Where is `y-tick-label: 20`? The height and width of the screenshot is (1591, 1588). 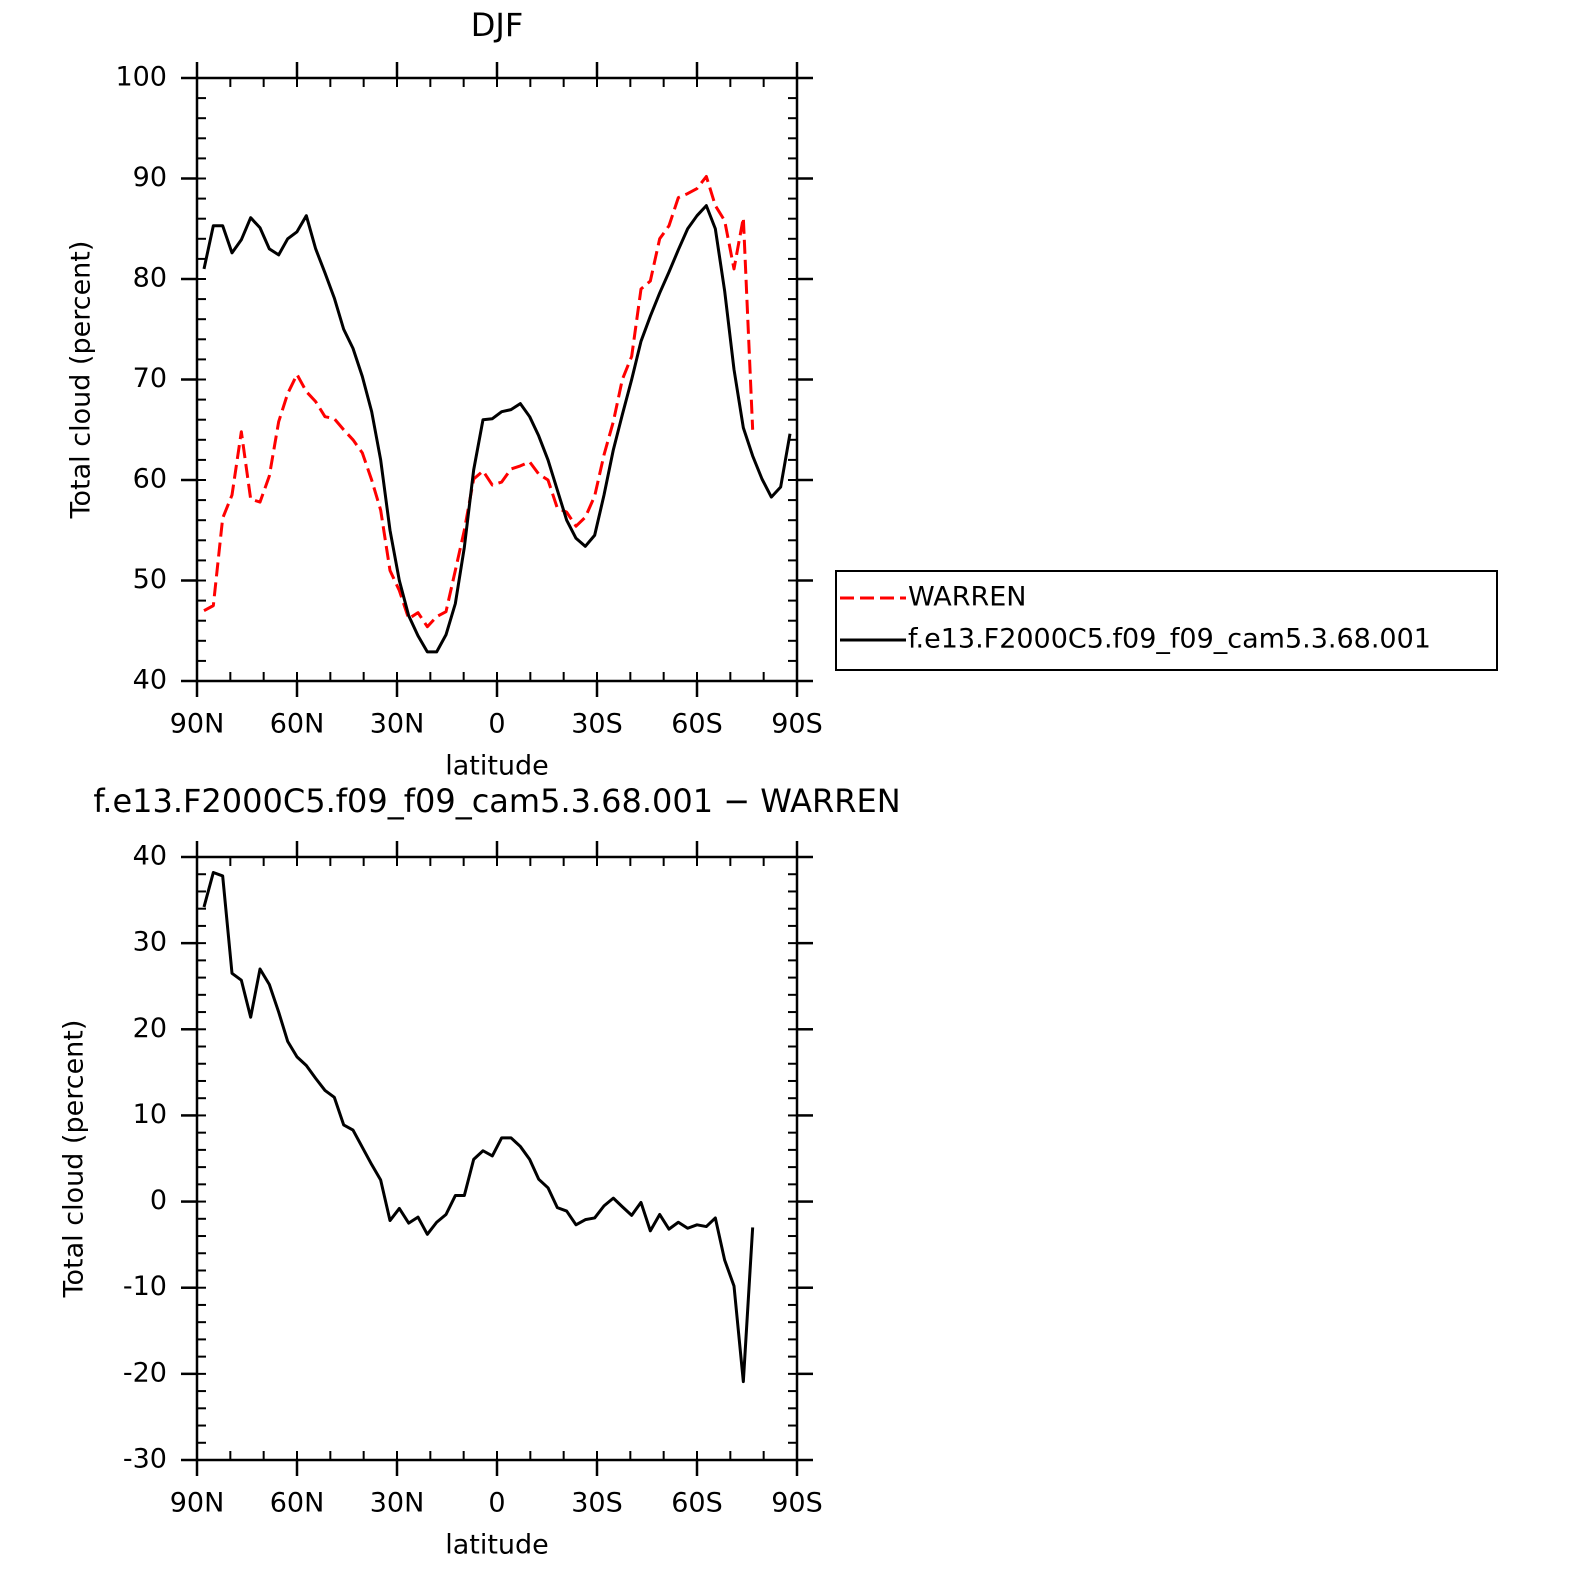 y-tick-label: 20 is located at coordinates (150, 1028).